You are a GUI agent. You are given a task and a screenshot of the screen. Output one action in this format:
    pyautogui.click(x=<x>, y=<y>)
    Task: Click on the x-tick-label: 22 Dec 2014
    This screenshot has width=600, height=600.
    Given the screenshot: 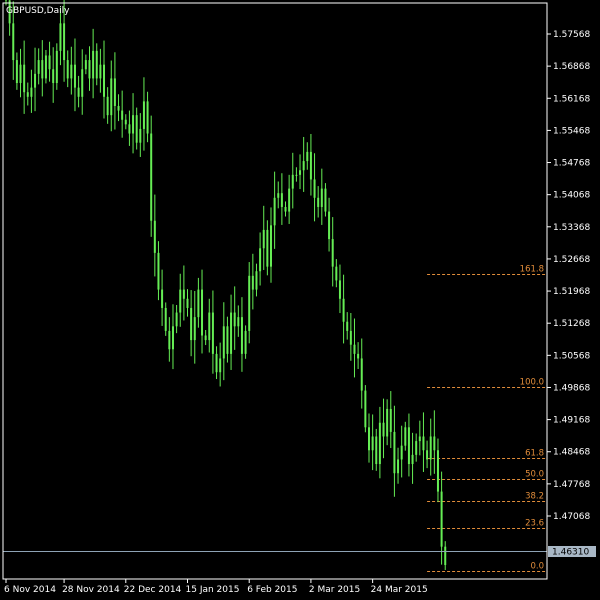 What is the action you would take?
    pyautogui.click(x=153, y=590)
    